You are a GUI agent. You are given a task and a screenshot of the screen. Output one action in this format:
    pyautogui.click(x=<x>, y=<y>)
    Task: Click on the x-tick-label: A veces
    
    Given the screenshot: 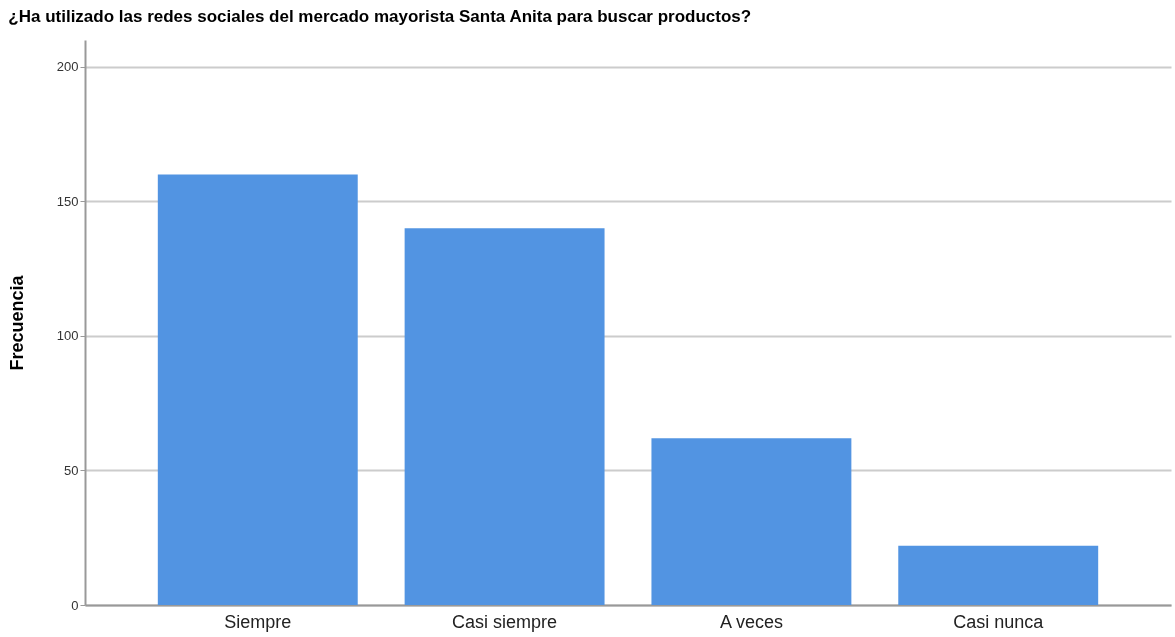 What is the action you would take?
    pyautogui.click(x=751, y=621)
    